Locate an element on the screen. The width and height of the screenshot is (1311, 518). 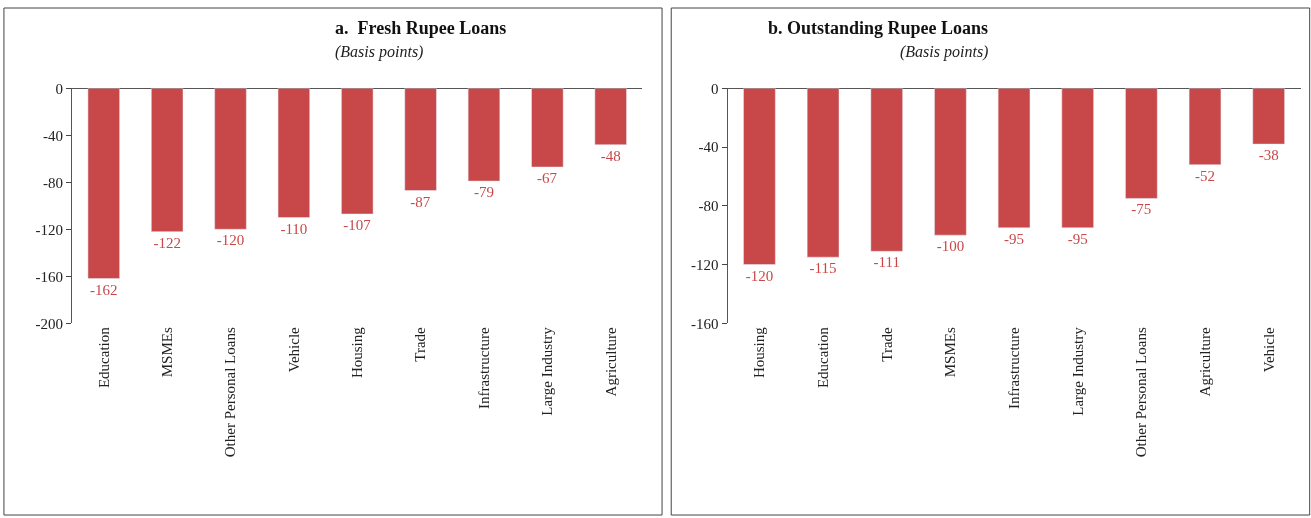
data-label: -87 is located at coordinates (420, 201).